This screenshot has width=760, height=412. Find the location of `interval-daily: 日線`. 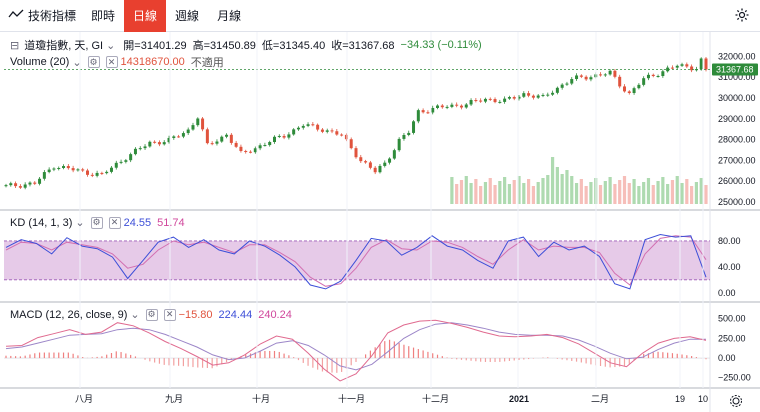

interval-daily: 日線 is located at coordinates (145, 16).